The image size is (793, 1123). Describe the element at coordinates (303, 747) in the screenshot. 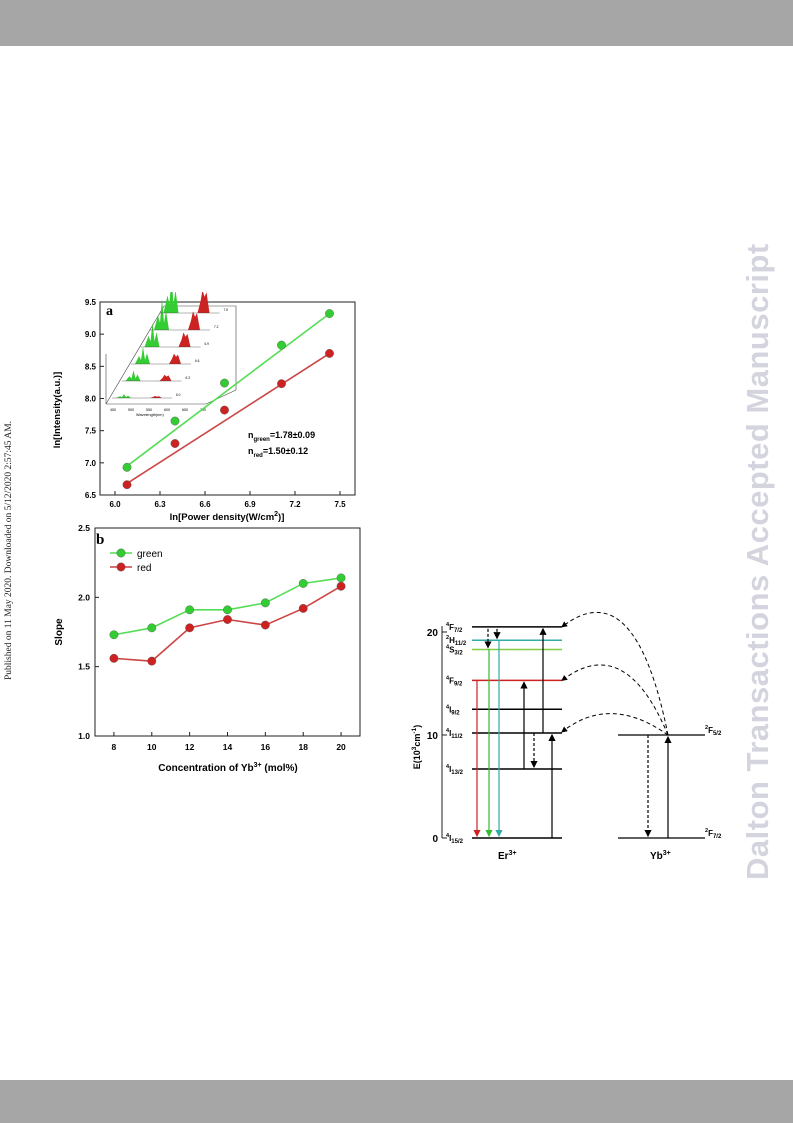

I see `figure-b-xtick-label: 18` at that location.